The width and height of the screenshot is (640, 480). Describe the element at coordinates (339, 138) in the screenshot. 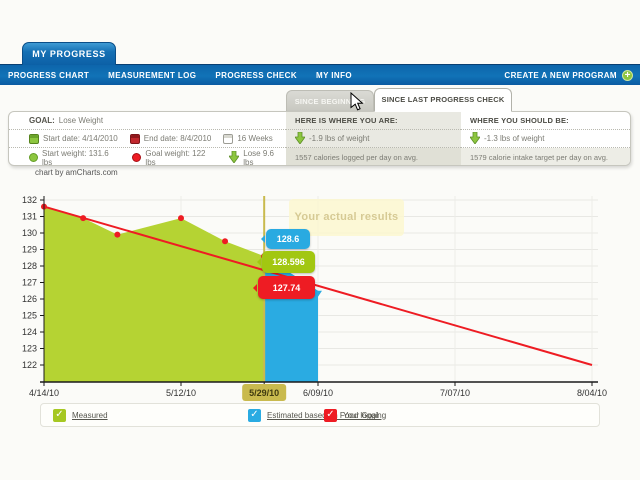

I see `here-weight: -1.9 lbs of weight` at that location.